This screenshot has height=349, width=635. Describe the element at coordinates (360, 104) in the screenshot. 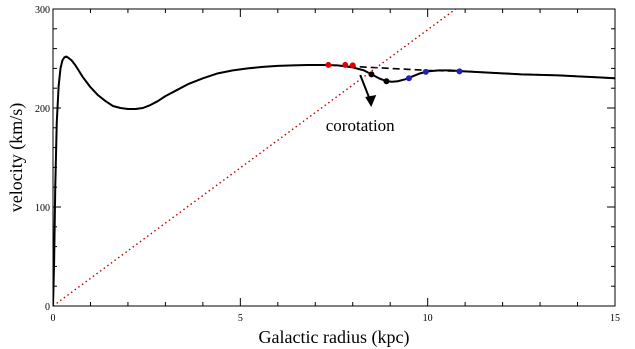

I see `annotation-layer: corotation` at that location.